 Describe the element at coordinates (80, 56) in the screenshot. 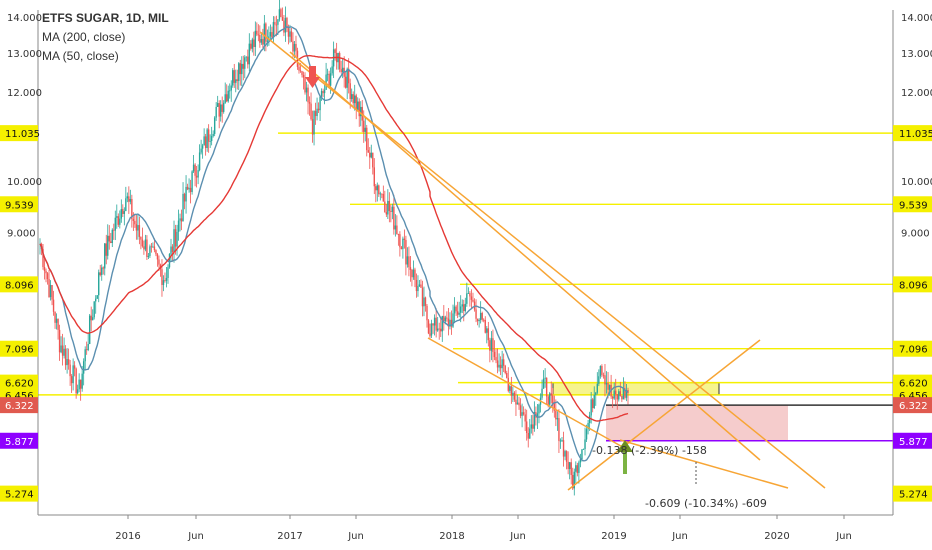

I see `legend-ma50: MA (50, close)` at that location.